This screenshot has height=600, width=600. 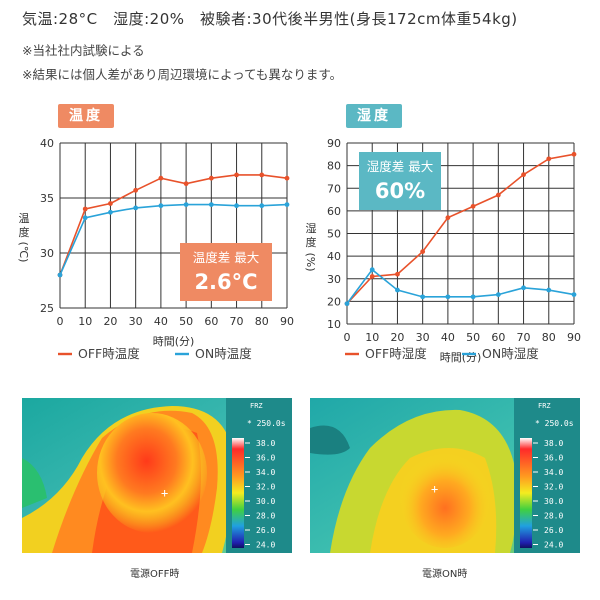 I want to click on legend-entry: OFF時温度, so click(x=109, y=353).